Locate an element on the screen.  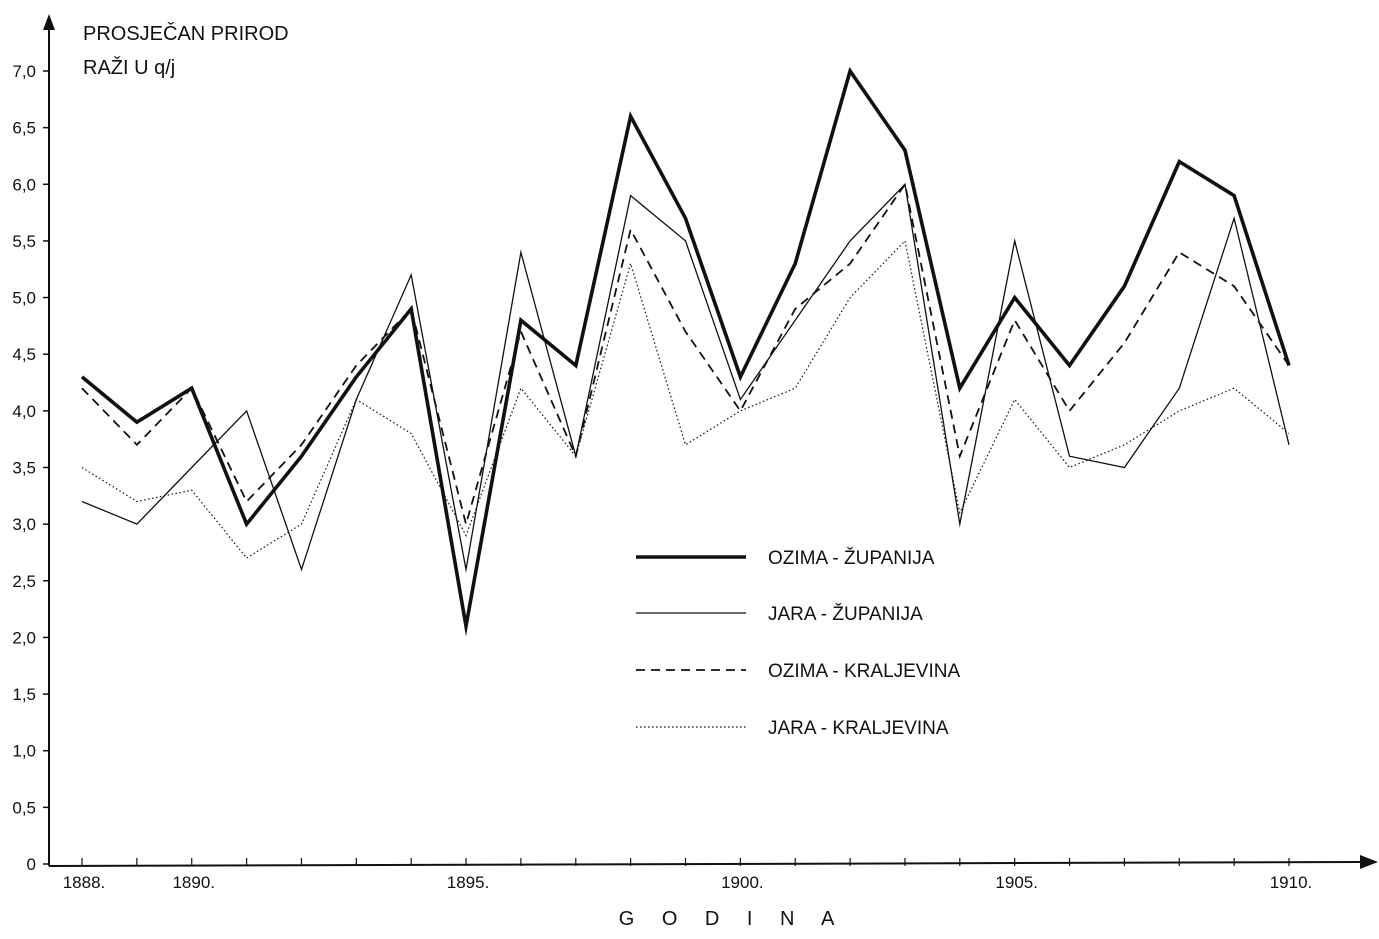
y-tick-label: 4,5 is located at coordinates (24, 354).